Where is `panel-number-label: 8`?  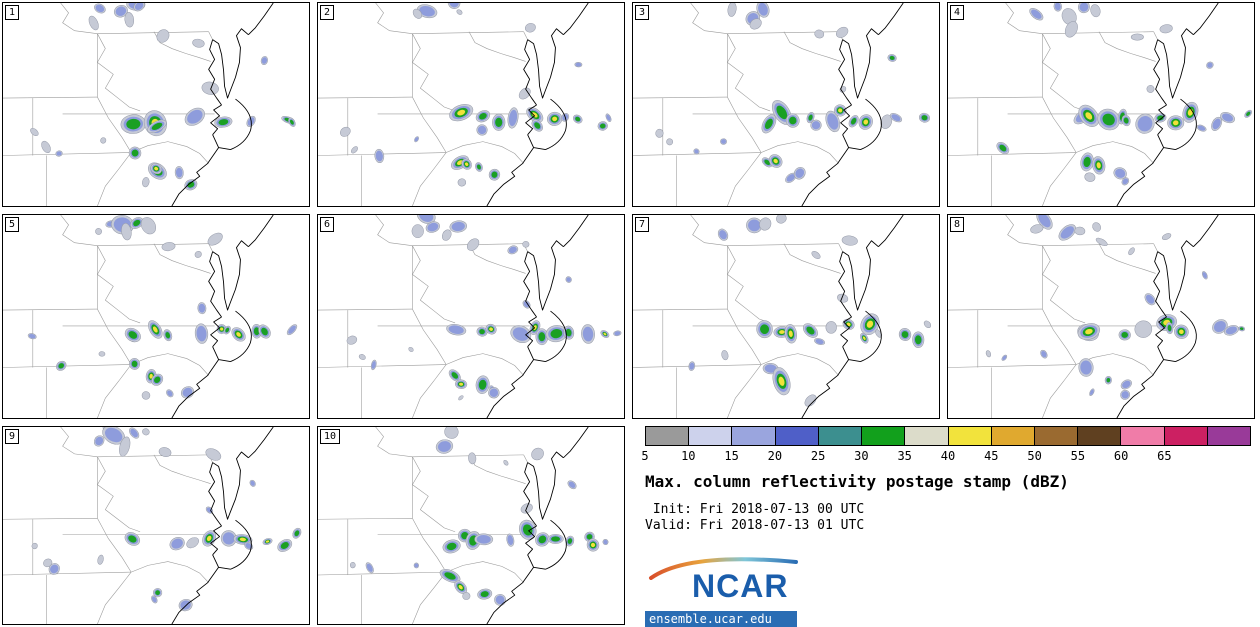
panel-number-label: 8 is located at coordinates (957, 224).